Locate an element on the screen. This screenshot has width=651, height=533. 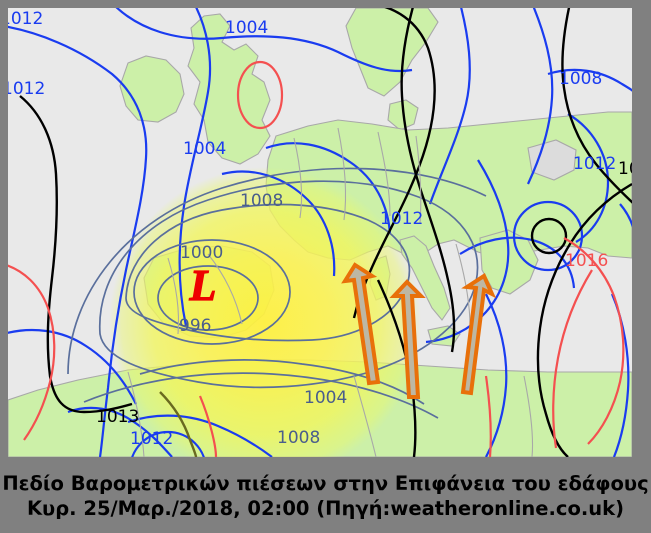
isobar-label: 1016 is located at coordinates (586, 261).